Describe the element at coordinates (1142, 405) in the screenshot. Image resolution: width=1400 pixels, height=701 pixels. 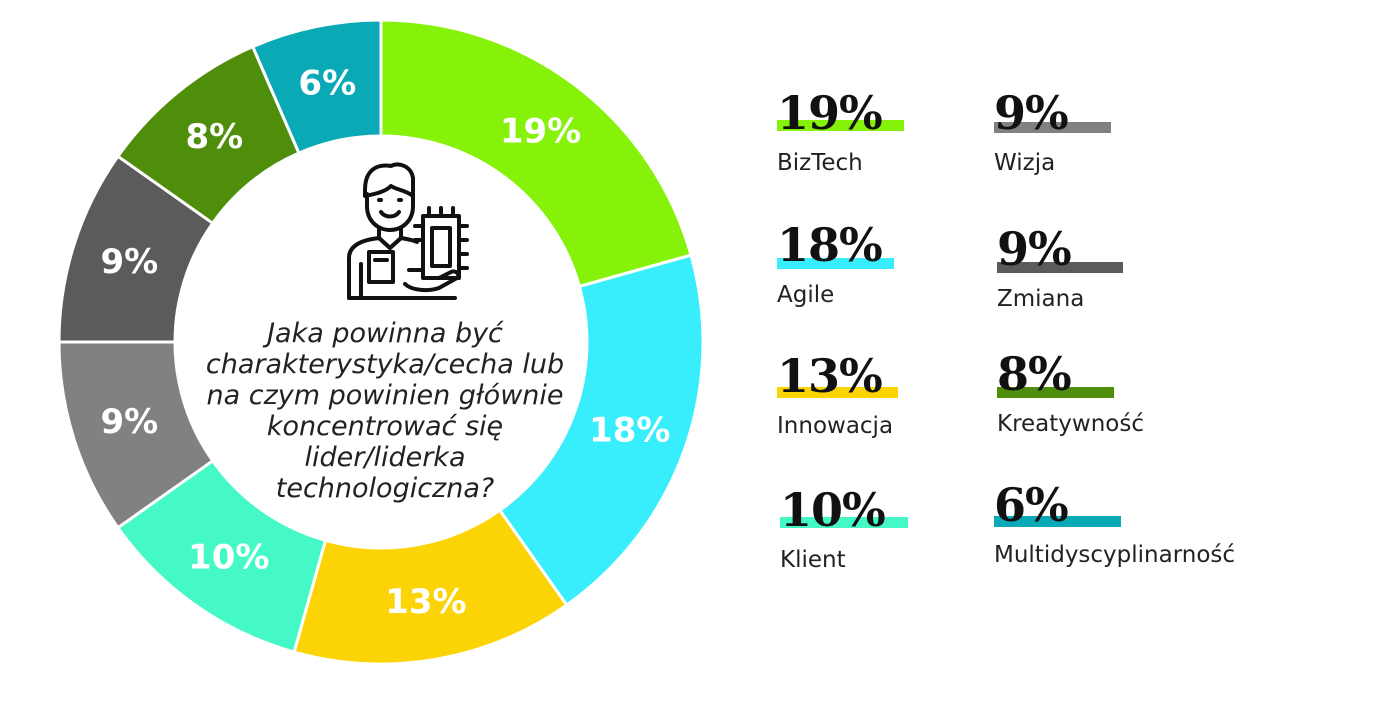
I see `legend-item-kreatywnosc: 8% Kreatywność` at that location.